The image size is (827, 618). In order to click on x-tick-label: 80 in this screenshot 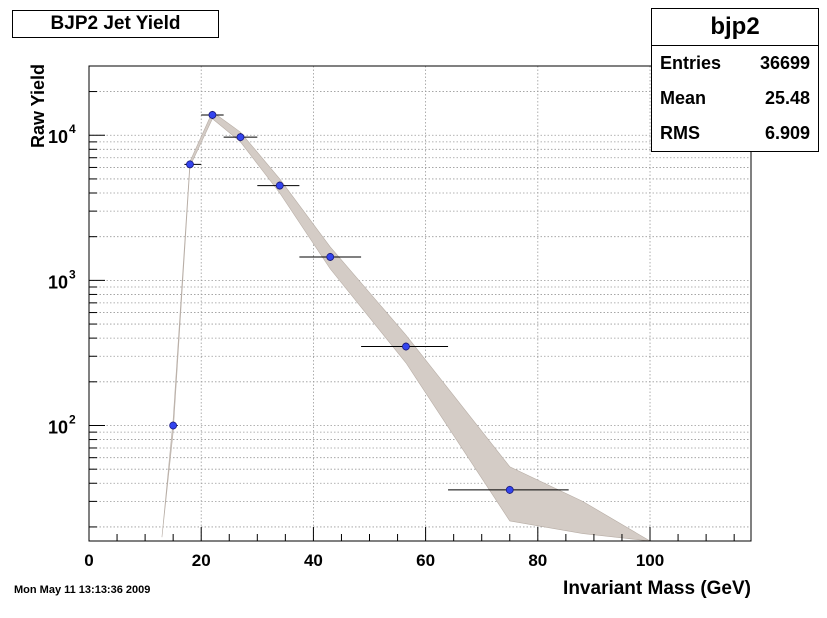, I will do `click(537, 560)`.